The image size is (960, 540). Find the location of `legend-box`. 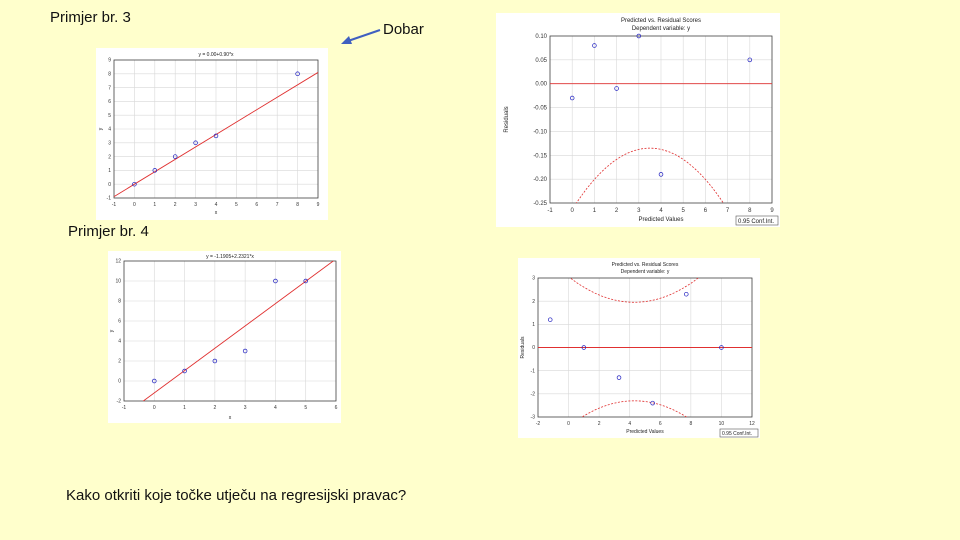

legend-box is located at coordinates (757, 220).